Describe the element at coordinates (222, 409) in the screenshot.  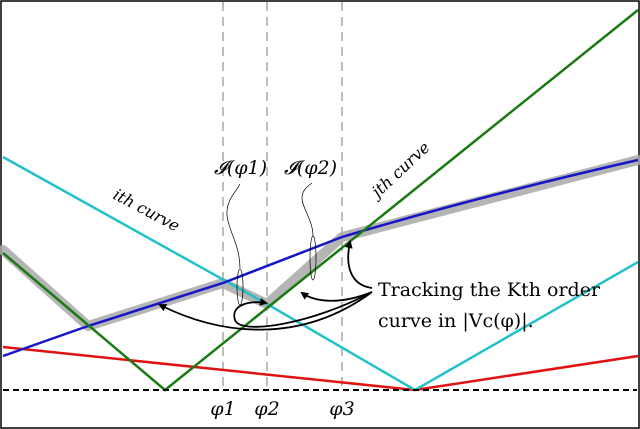
I see `phi-tick-label-1: φ1` at that location.